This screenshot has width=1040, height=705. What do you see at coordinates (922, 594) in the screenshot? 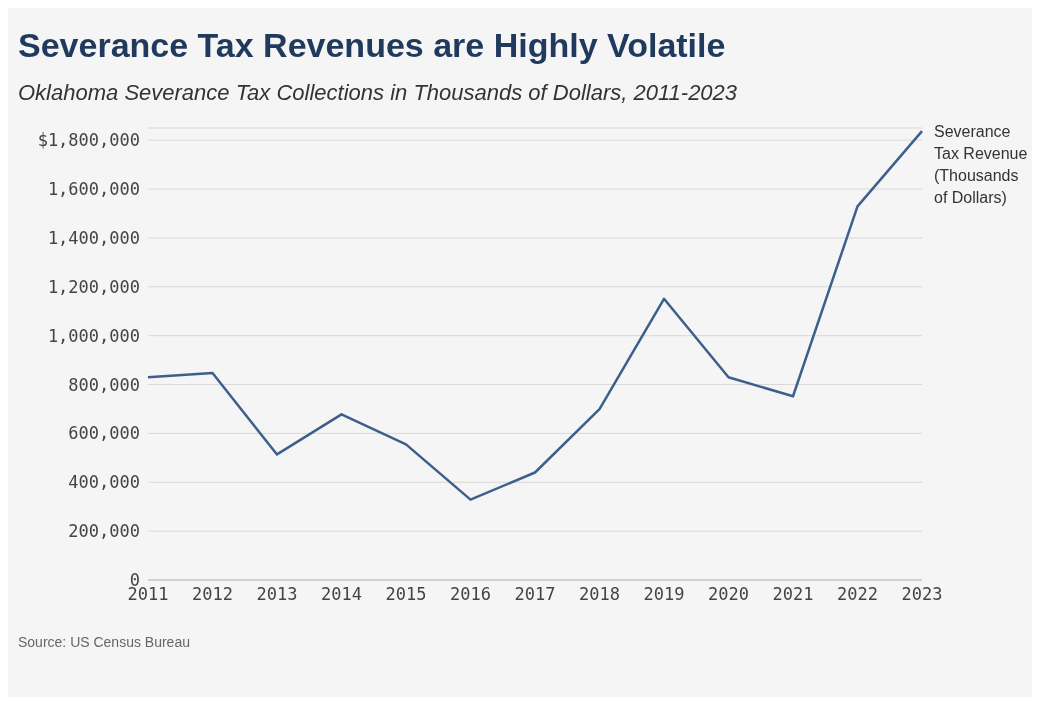
I see `x-tick-label: 2023` at bounding box center [922, 594].